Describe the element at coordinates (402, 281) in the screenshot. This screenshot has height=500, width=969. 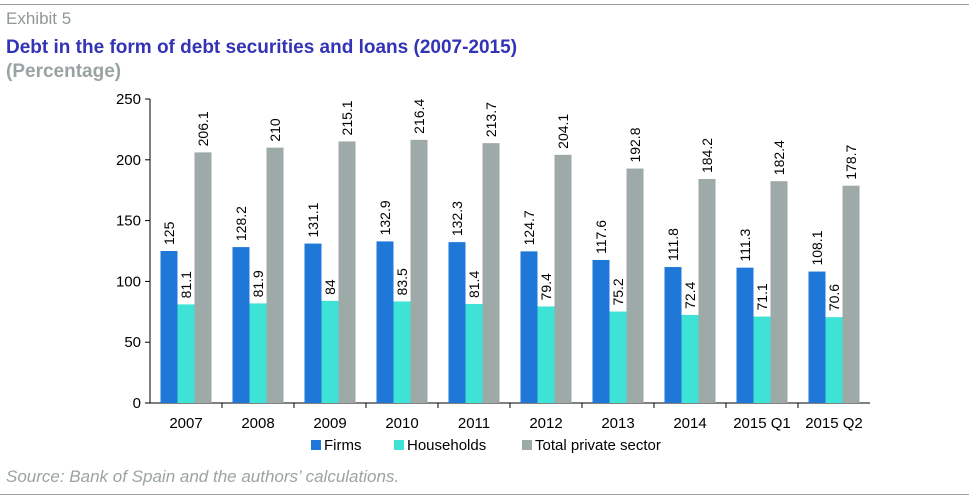
I see `data-label: 83.5` at that location.